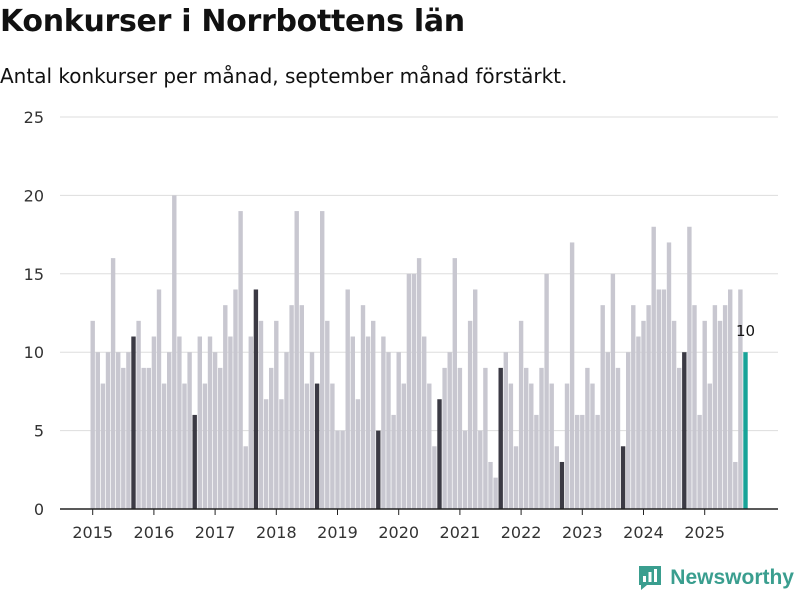 This screenshot has width=800, height=600. Describe the element at coordinates (704, 532) in the screenshot. I see `x-tick-label: 2025` at that location.